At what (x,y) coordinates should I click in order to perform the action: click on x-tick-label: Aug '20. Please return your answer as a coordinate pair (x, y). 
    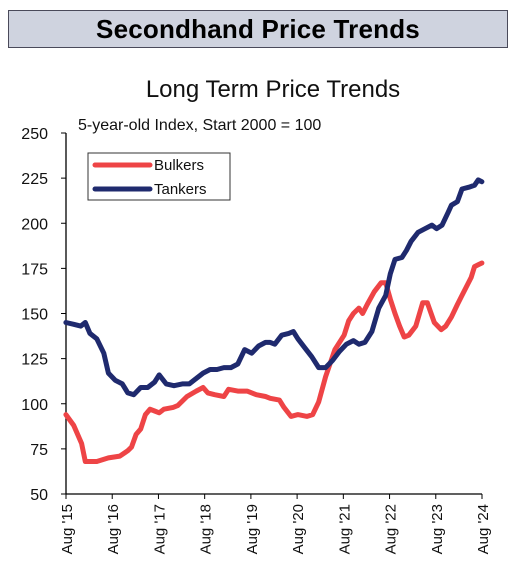
    Looking at the image, I should click on (298, 529).